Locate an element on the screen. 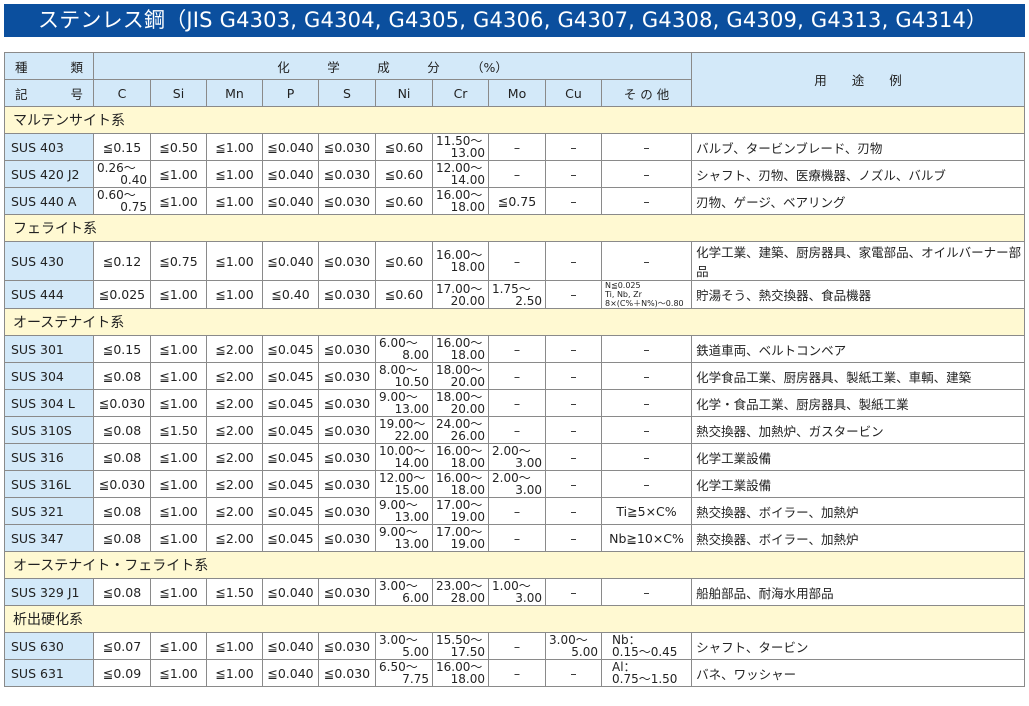 The height and width of the screenshot is (706, 1029). kind-header: 種類 is located at coordinates (49, 66).